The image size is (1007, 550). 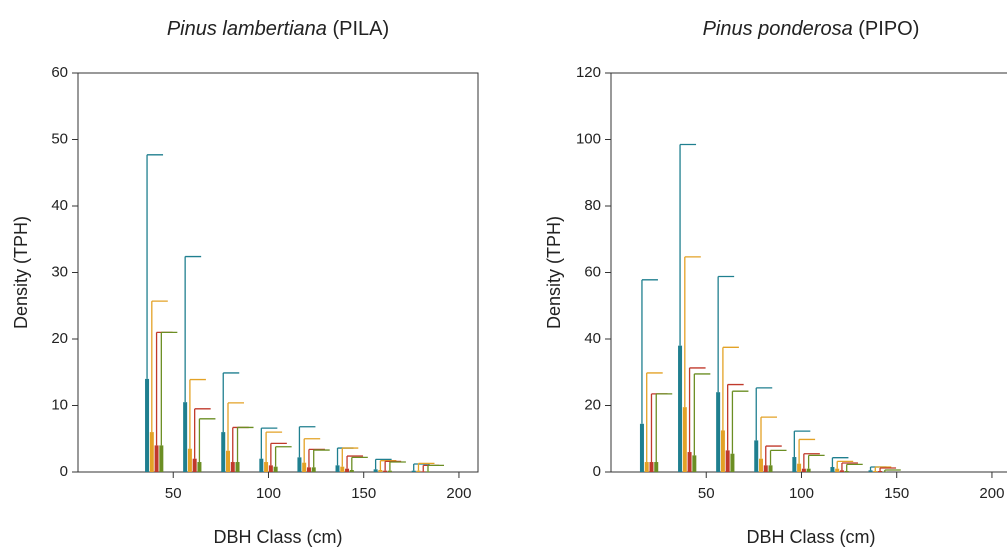 What do you see at coordinates (588, 72) in the screenshot?
I see `y-tick-label: 120` at bounding box center [588, 72].